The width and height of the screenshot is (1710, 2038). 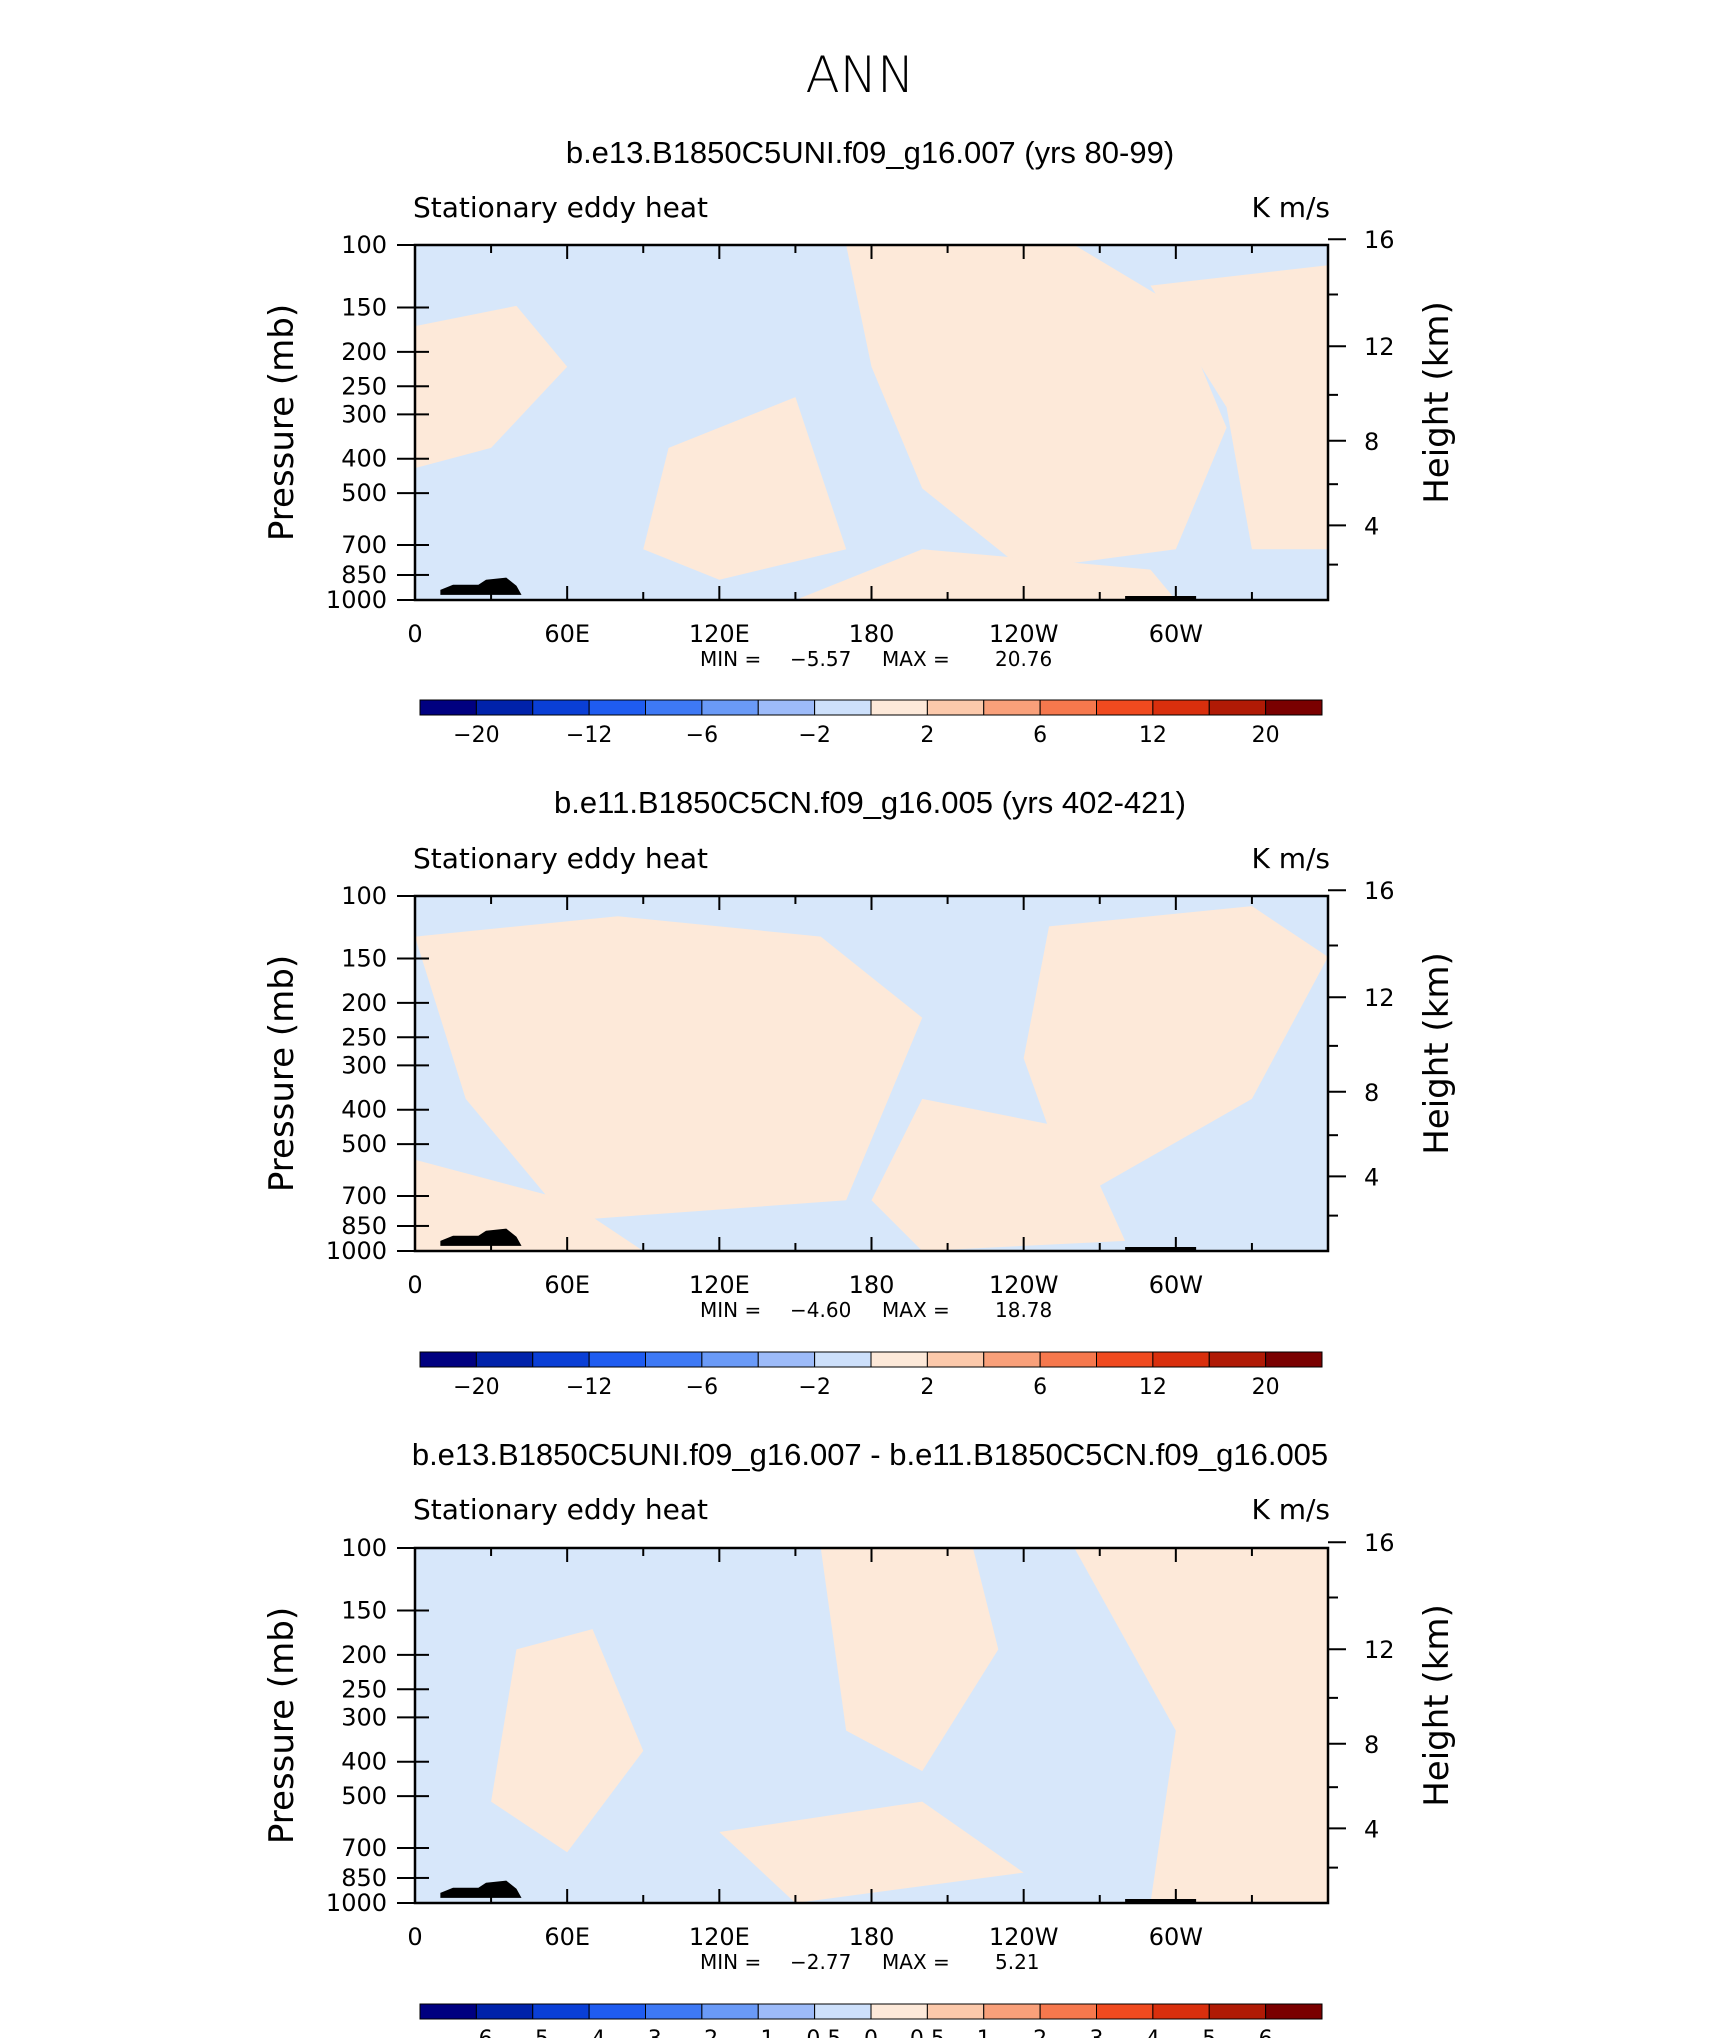 What do you see at coordinates (1153, 2032) in the screenshot?
I see `colorbar-label: 4` at bounding box center [1153, 2032].